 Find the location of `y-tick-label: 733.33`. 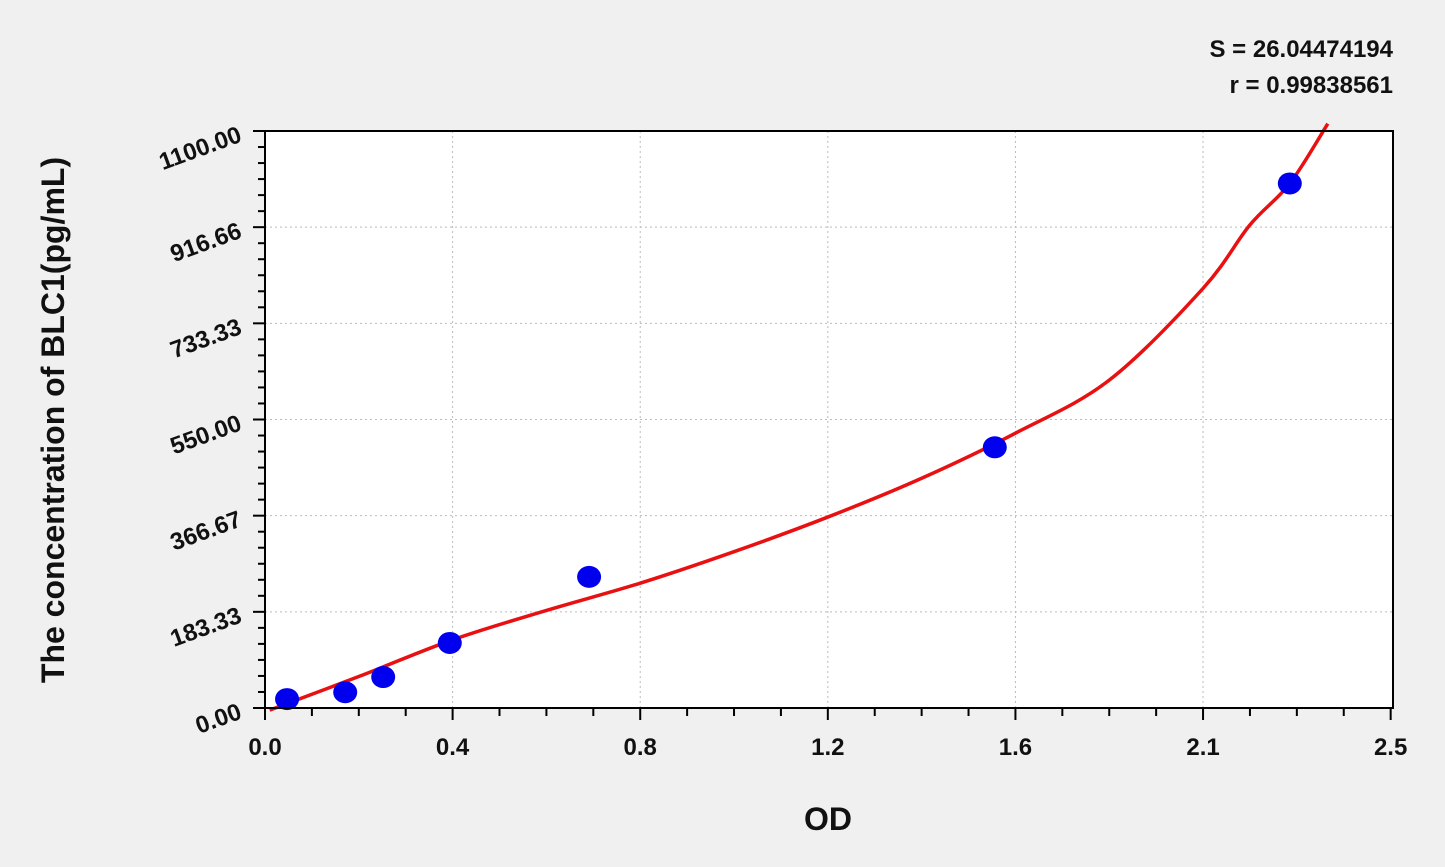

y-tick-label: 733.33 is located at coordinates (206, 339).